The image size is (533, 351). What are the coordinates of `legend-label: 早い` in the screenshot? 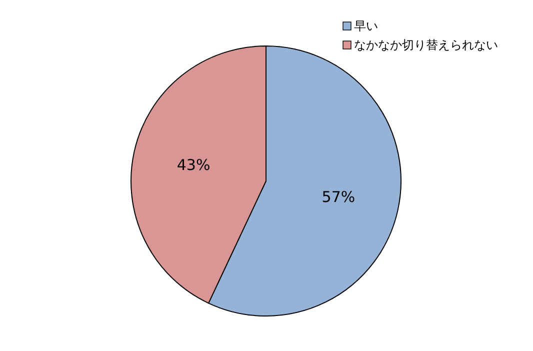 It's located at (366, 26).